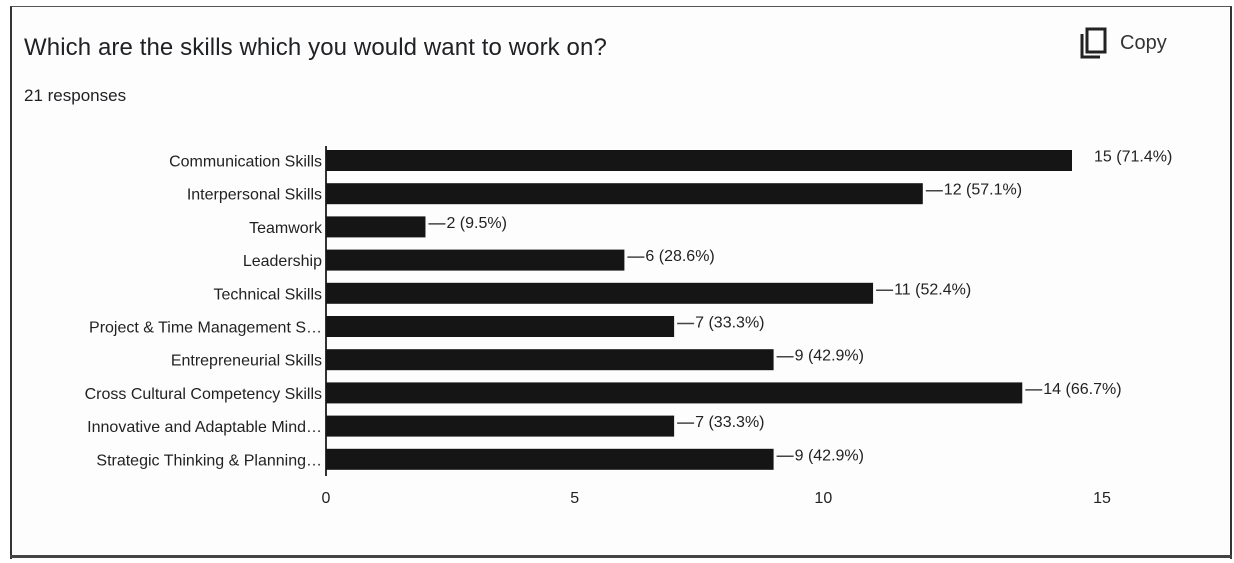 The width and height of the screenshot is (1234, 563). Describe the element at coordinates (245, 162) in the screenshot. I see `category-label: Communication Skills` at that location.